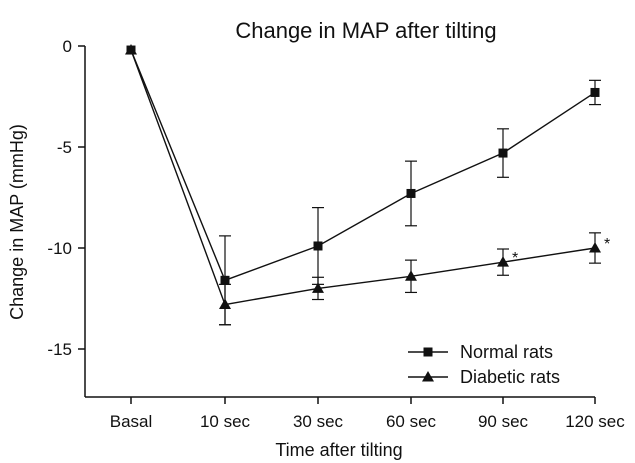 The height and width of the screenshot is (463, 635). I want to click on x-tick-label: 120 sec, so click(595, 421).